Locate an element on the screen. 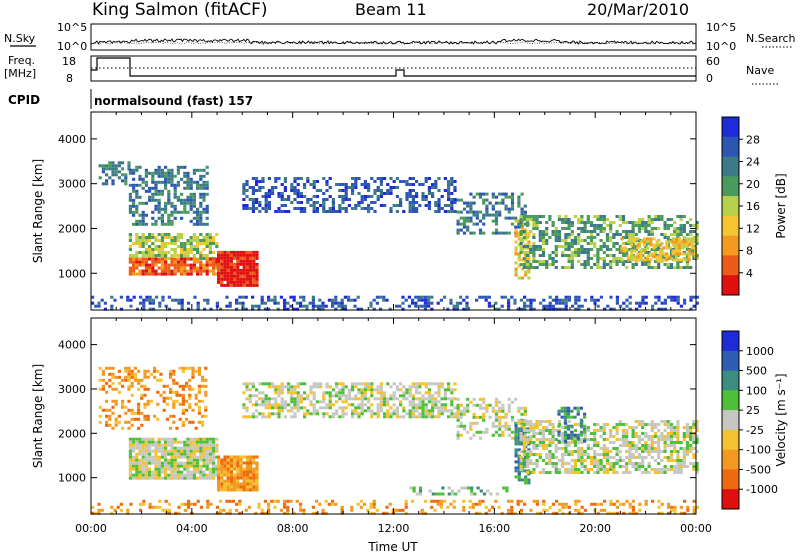 The width and height of the screenshot is (800, 554). colorbar-swatch is located at coordinates (730, 127).